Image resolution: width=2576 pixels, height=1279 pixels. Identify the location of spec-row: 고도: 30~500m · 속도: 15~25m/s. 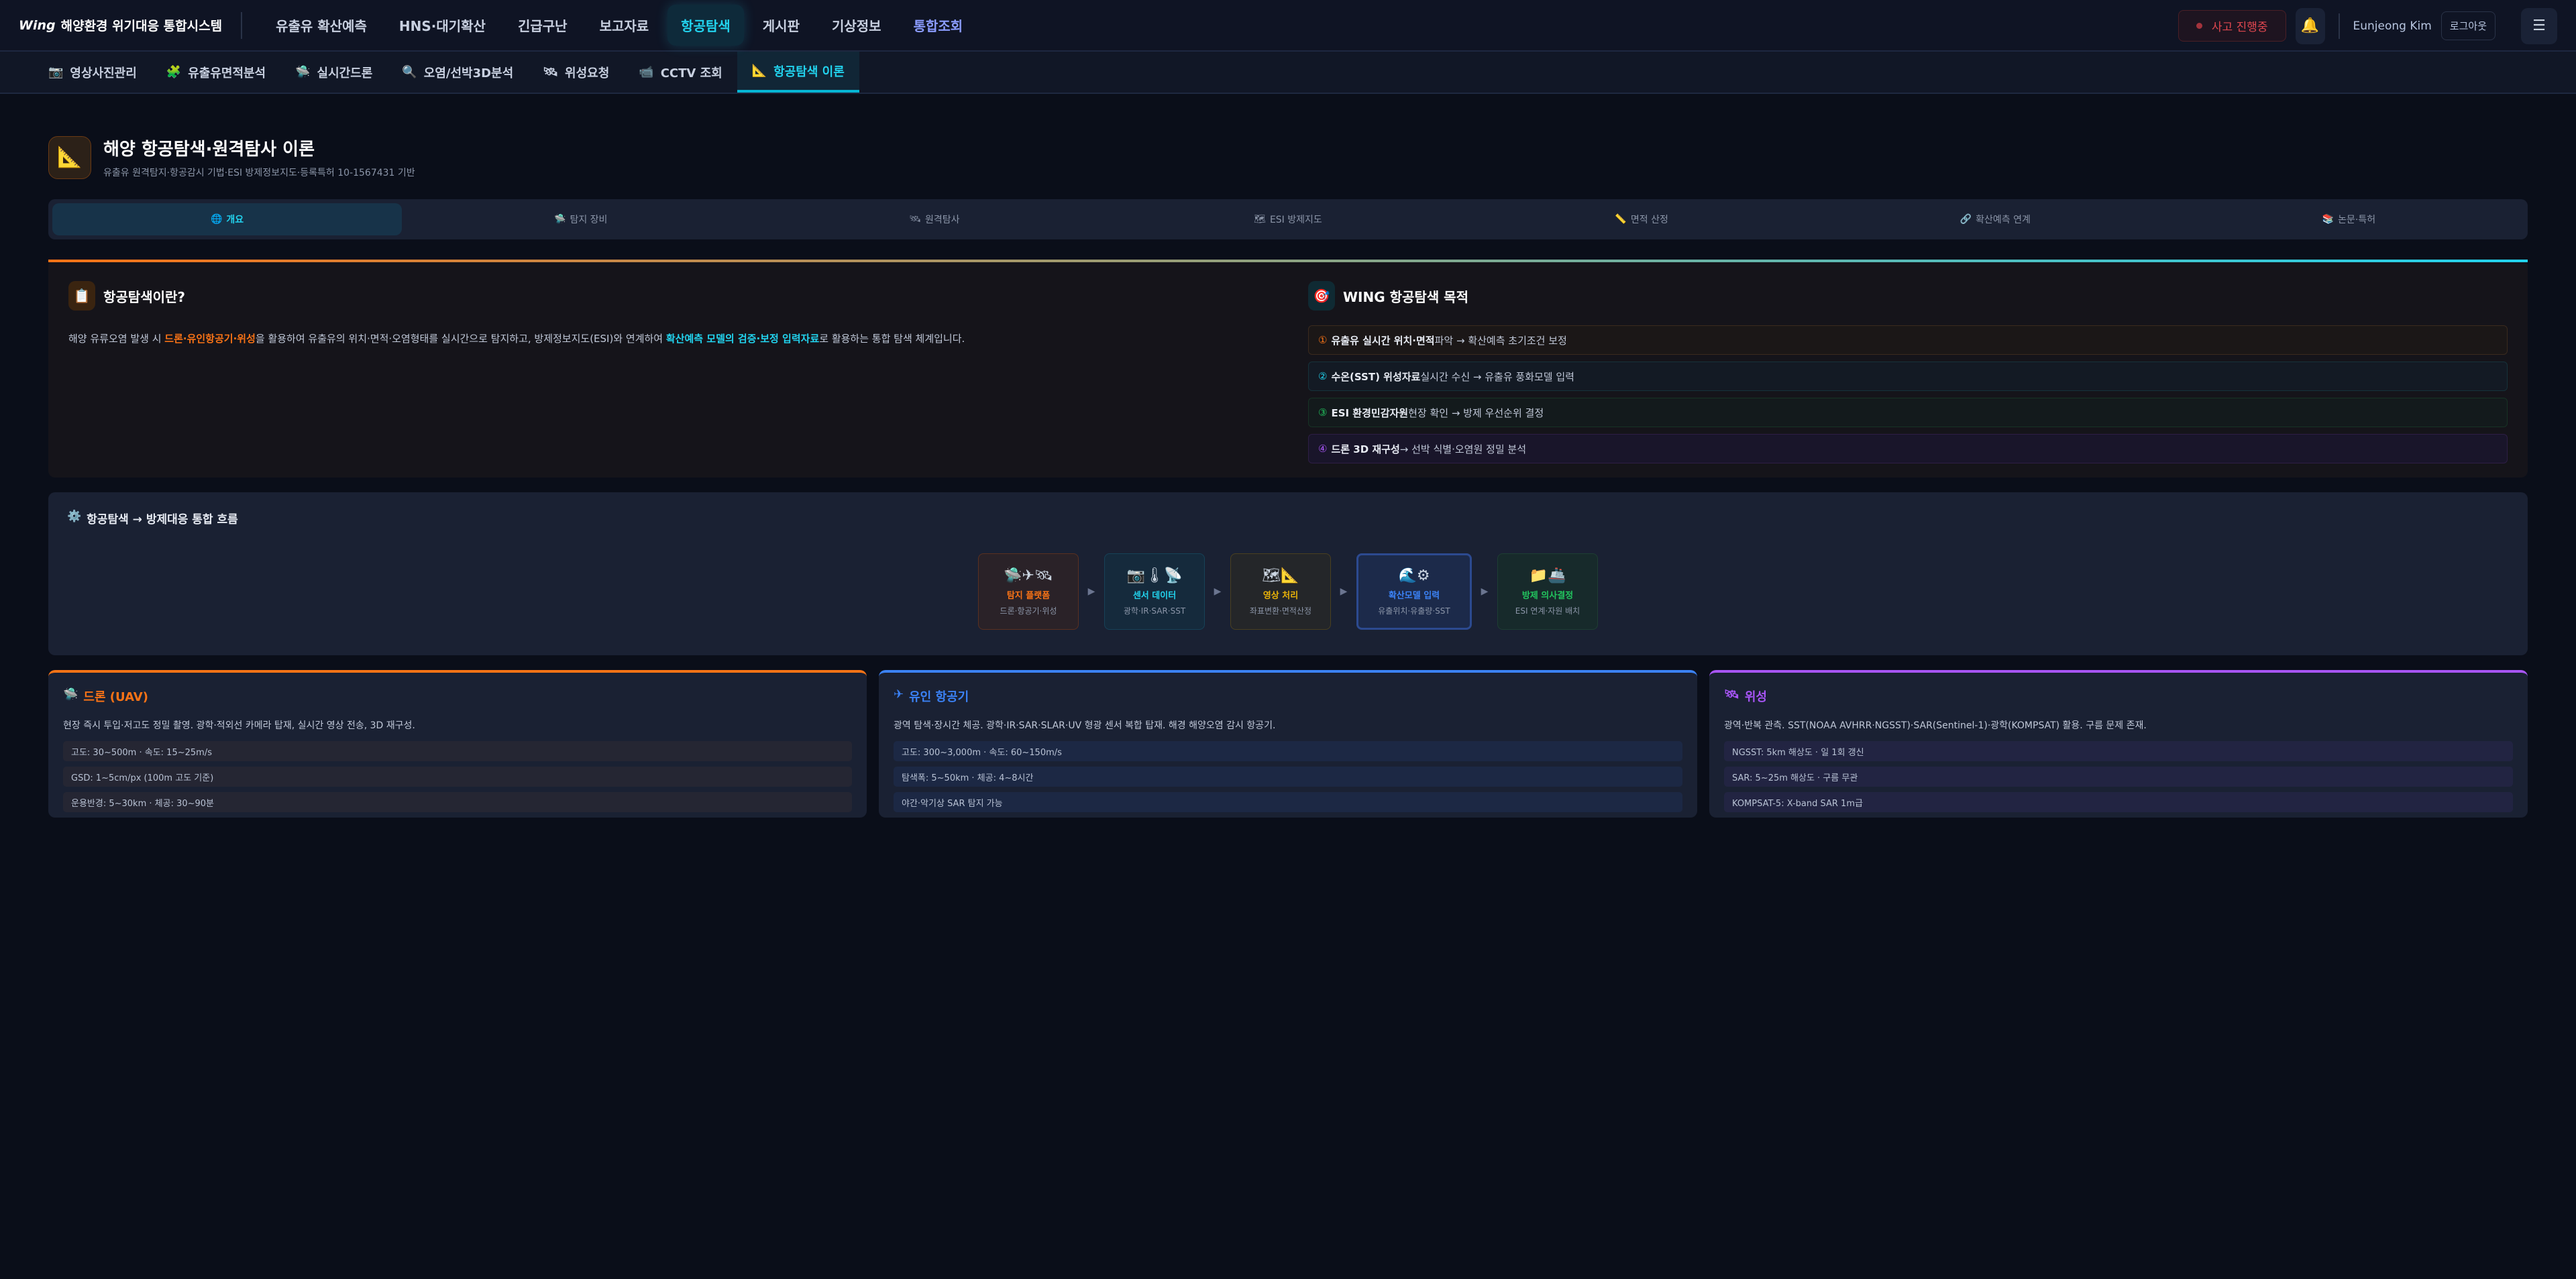
(457, 751).